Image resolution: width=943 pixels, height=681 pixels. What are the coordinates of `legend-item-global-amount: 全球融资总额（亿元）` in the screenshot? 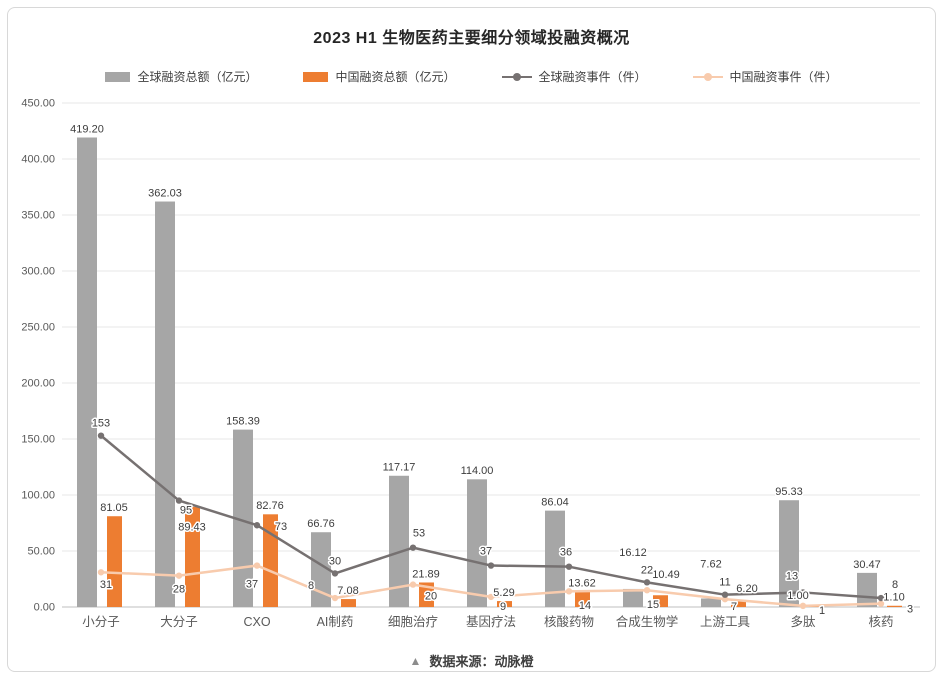 It's located at (181, 76).